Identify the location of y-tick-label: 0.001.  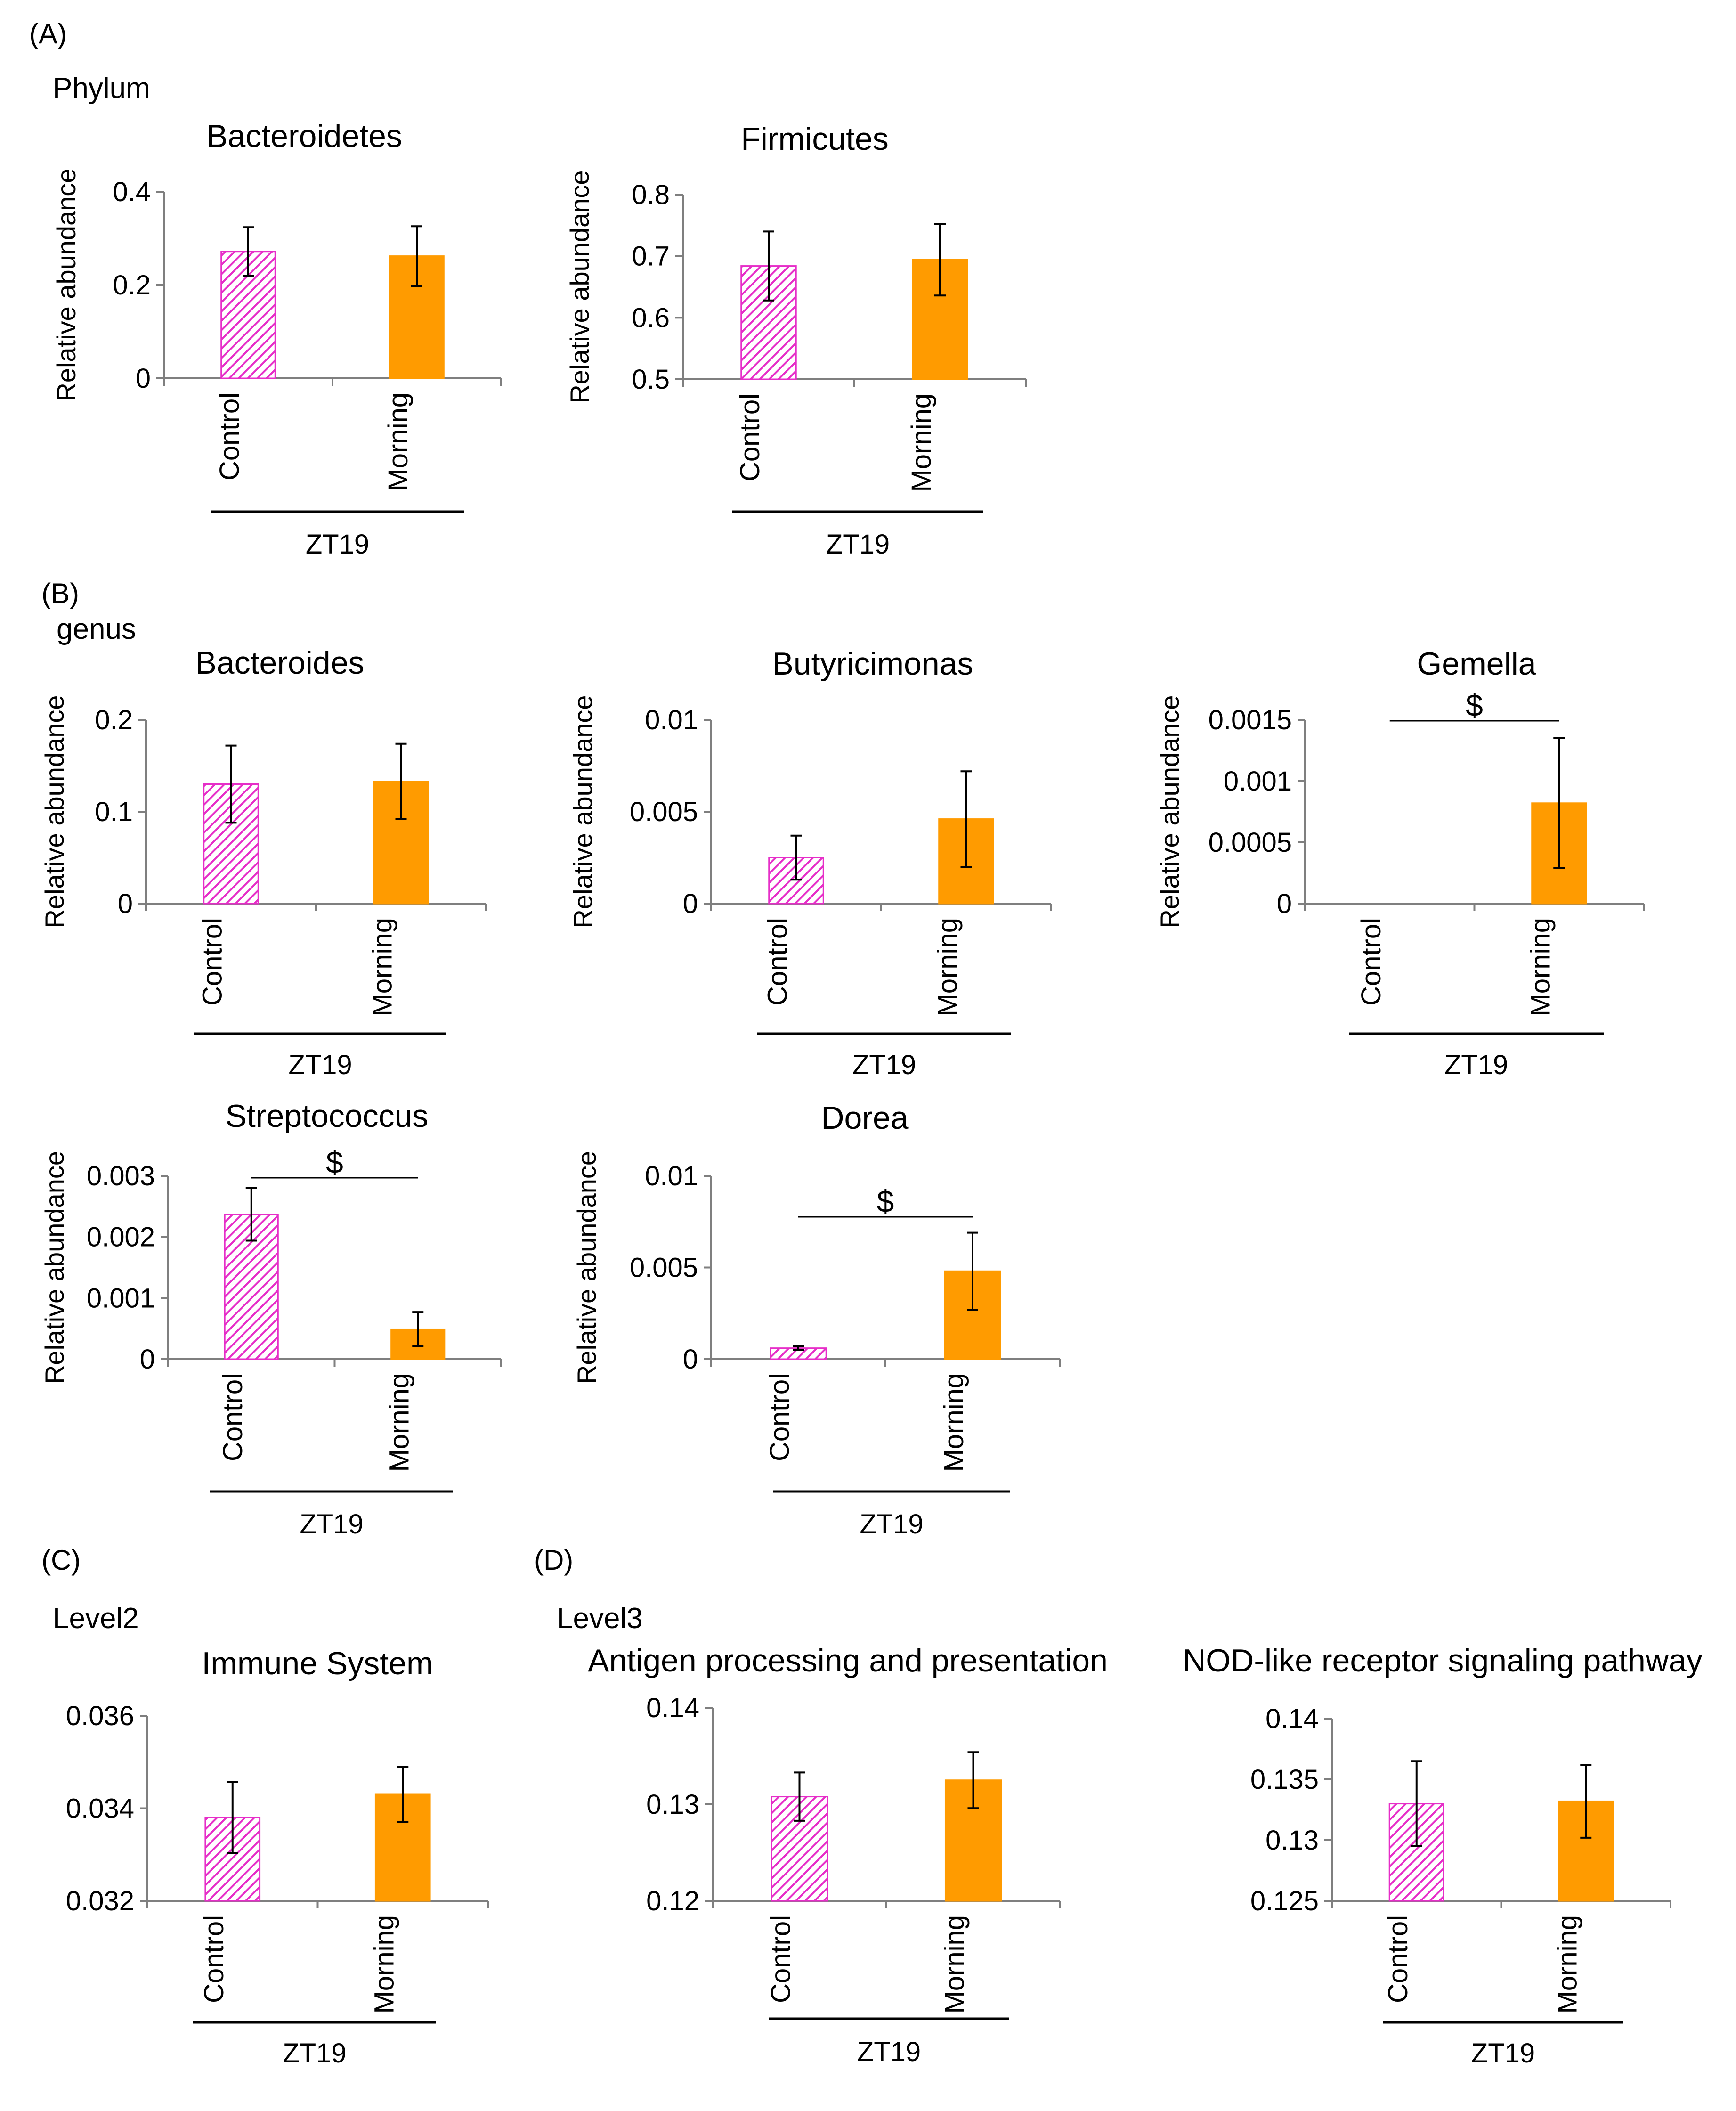
(121, 1298).